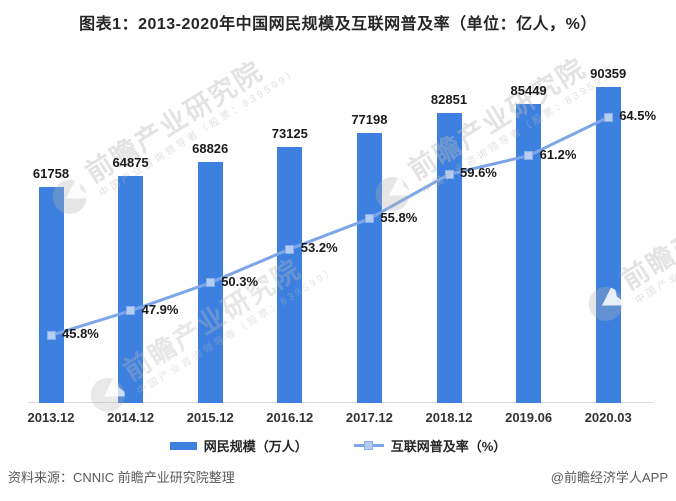 This screenshot has width=676, height=501. What do you see at coordinates (338, 24) in the screenshot?
I see `chart-title: 图表1：2013-2020年中国网民规模及互联网普及率（单位：亿人，%）` at bounding box center [338, 24].